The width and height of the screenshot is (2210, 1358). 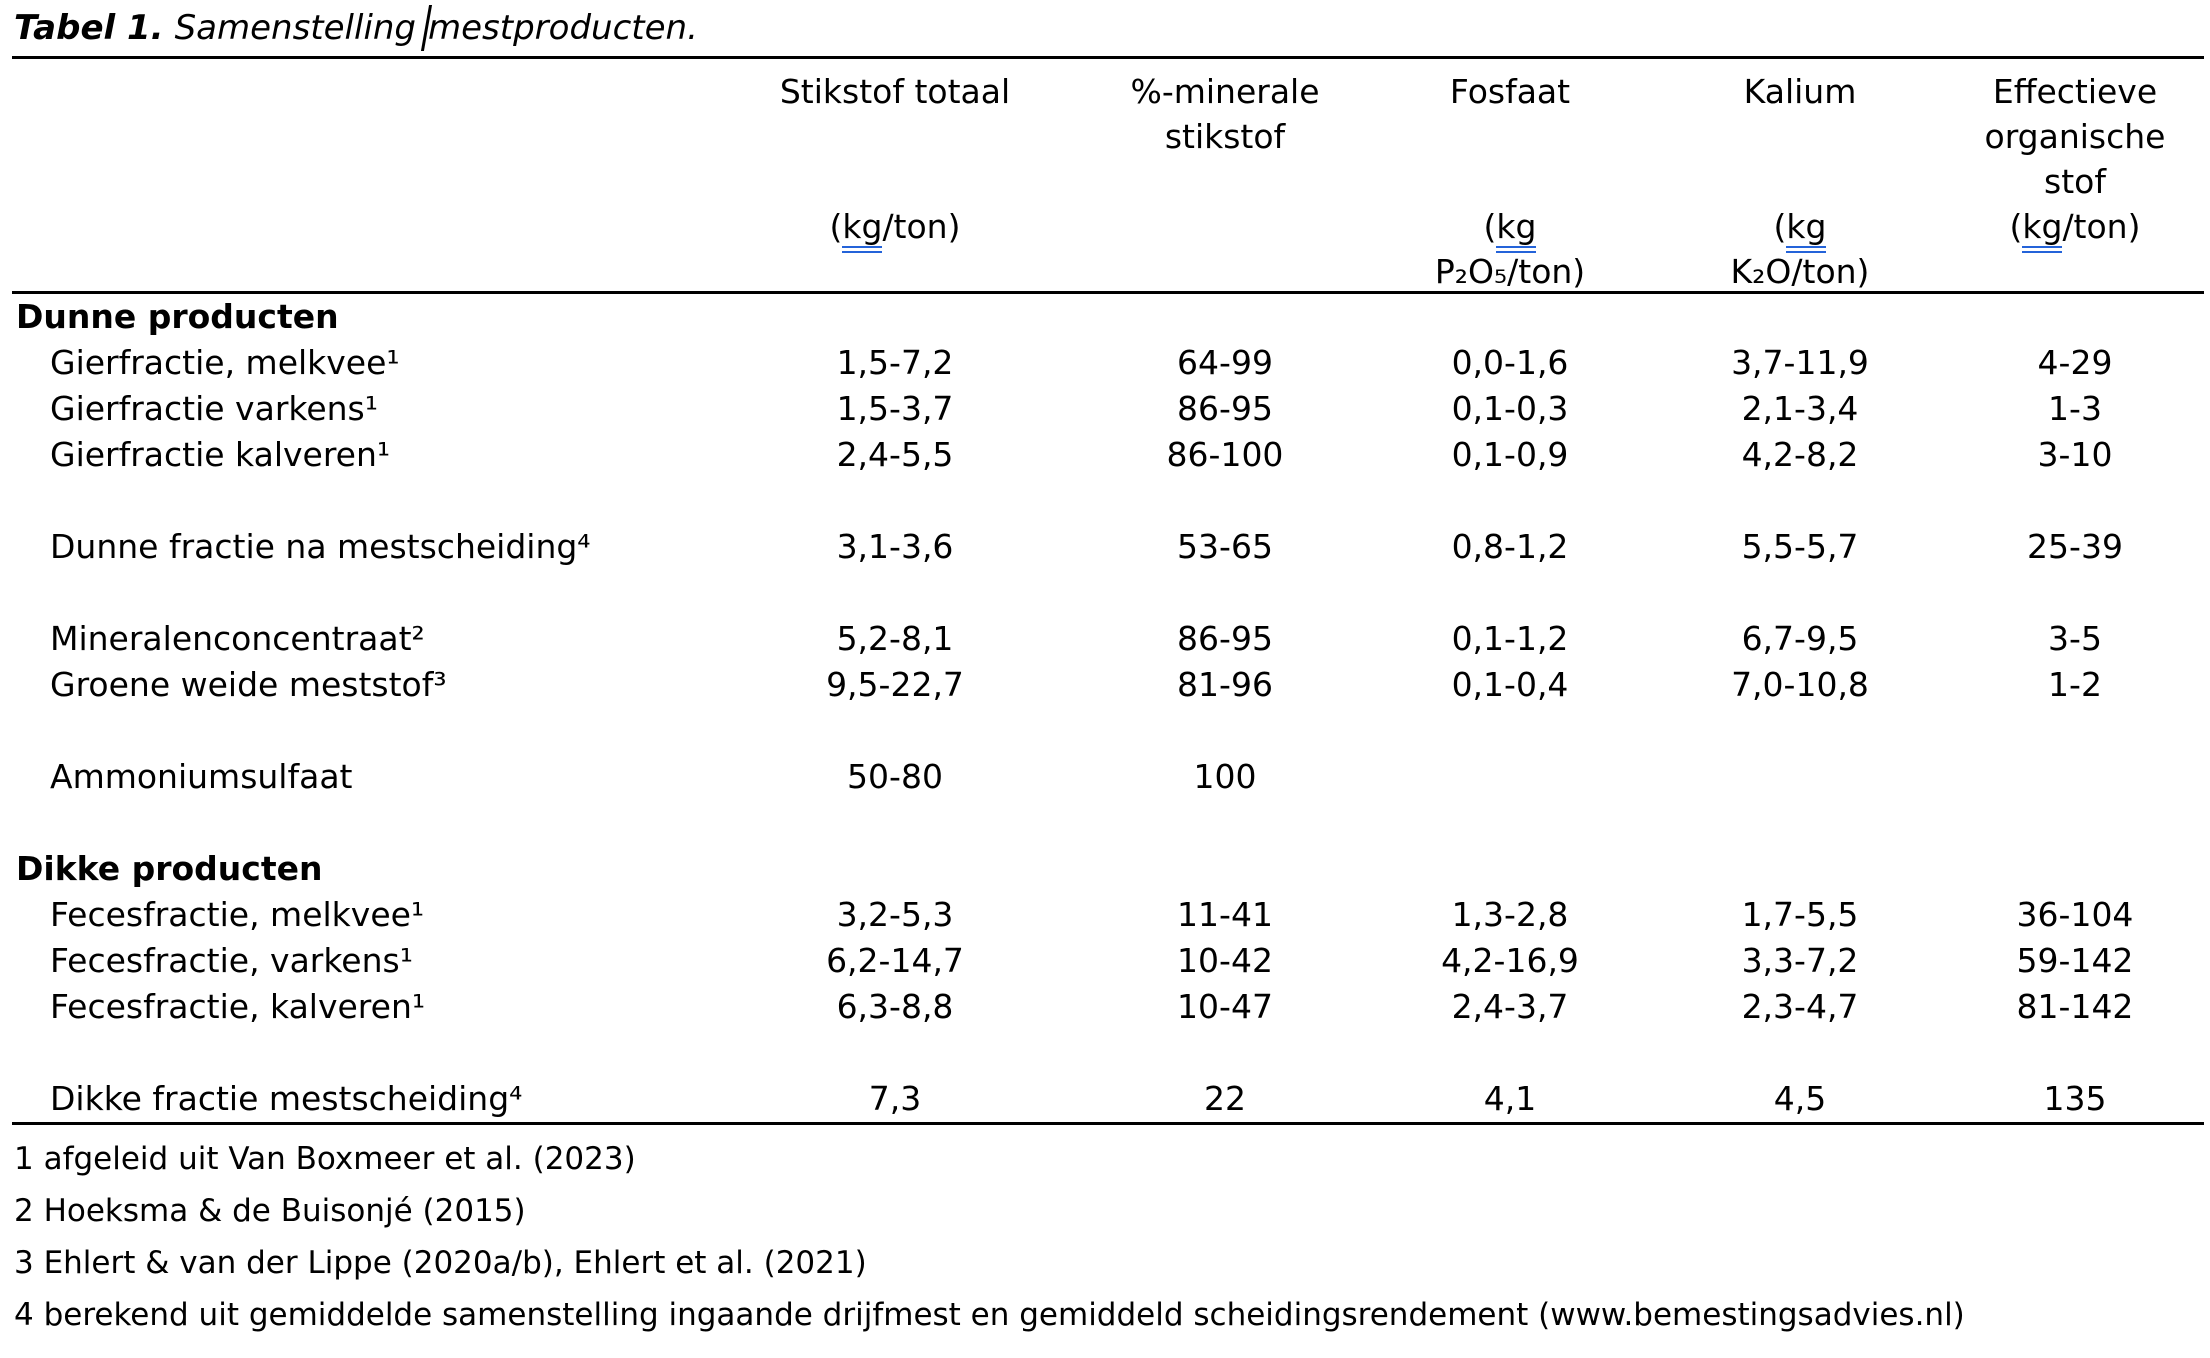 I want to click on cell-stikstof-totaal: 1,5-3,7, so click(x=895, y=408).